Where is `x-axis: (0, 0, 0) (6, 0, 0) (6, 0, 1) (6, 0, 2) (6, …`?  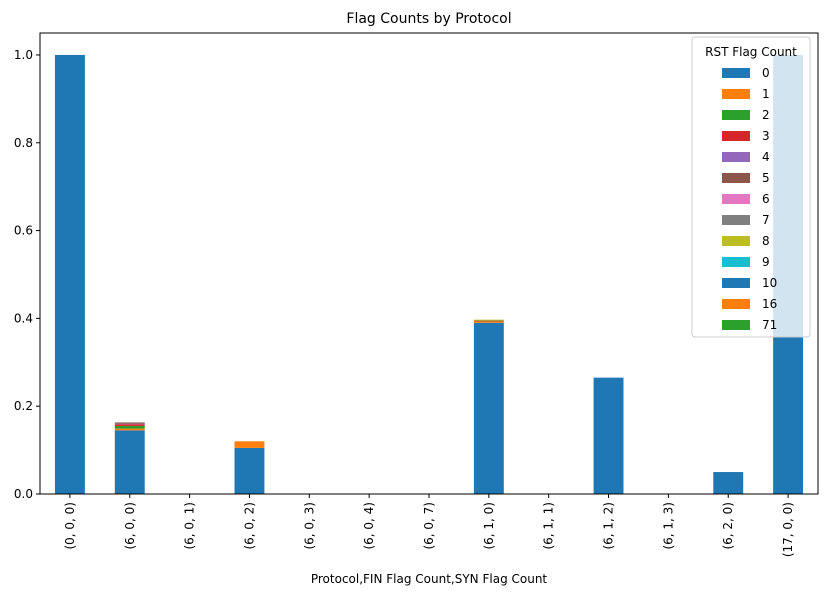
x-axis: (0, 0, 0) (6, 0, 0) (6, 0, 1) (6, 0, 2) (6, … is located at coordinates (429, 525).